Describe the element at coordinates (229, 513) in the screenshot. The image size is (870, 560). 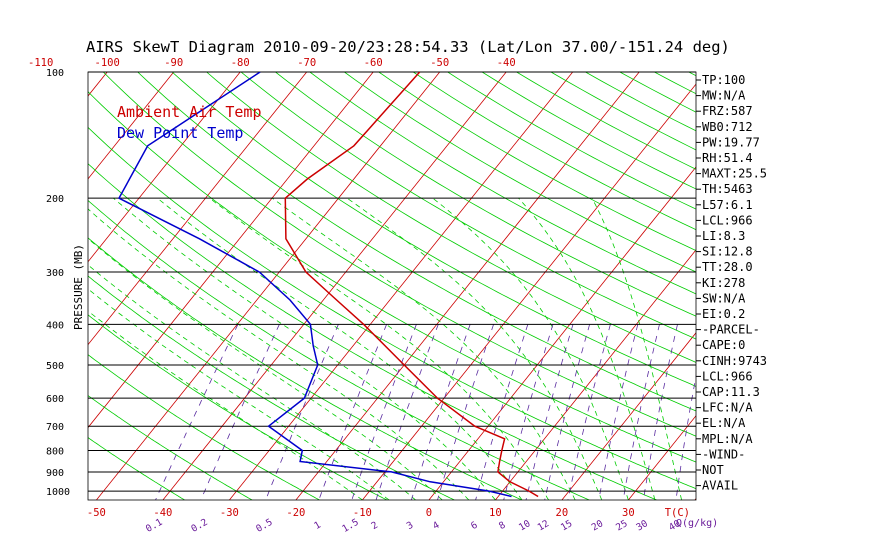
I see `bottom-temp-tick-label: -30` at that location.